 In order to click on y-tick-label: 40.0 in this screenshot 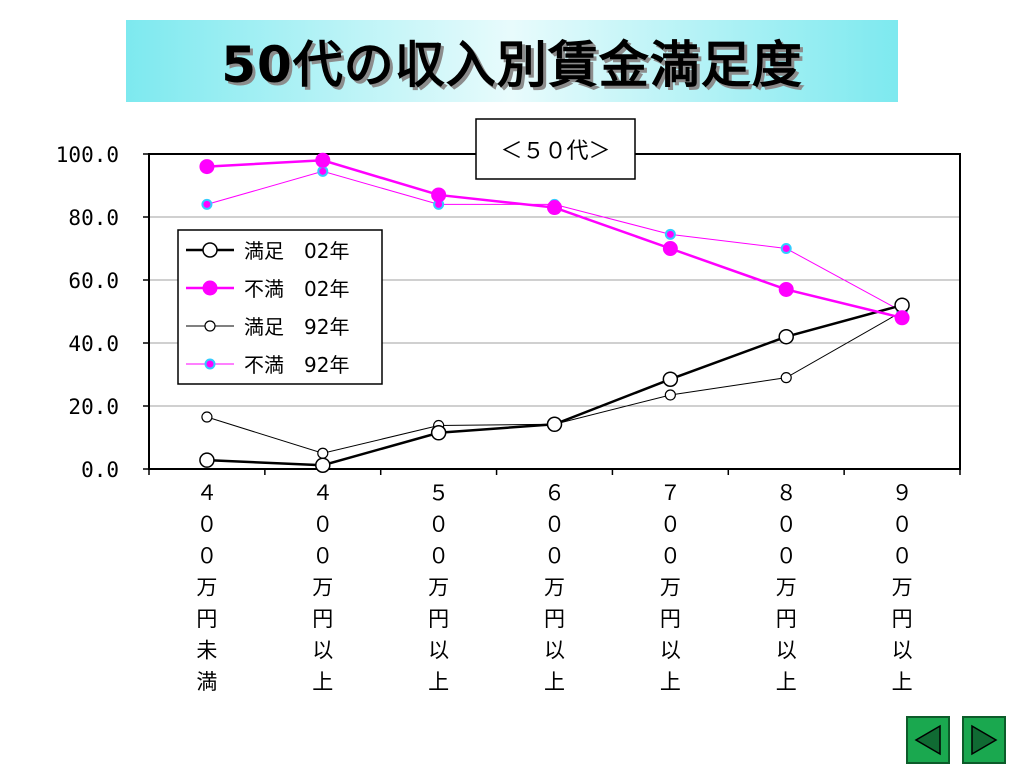, I will do `click(93, 344)`.